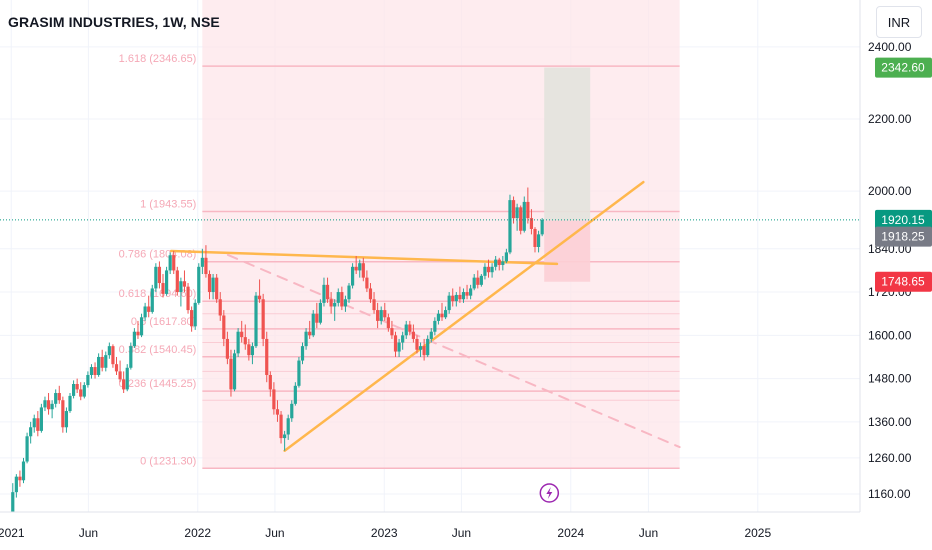 Image resolution: width=932 pixels, height=550 pixels. Describe the element at coordinates (570, 533) in the screenshot. I see `x-tick-label: 2024` at that location.